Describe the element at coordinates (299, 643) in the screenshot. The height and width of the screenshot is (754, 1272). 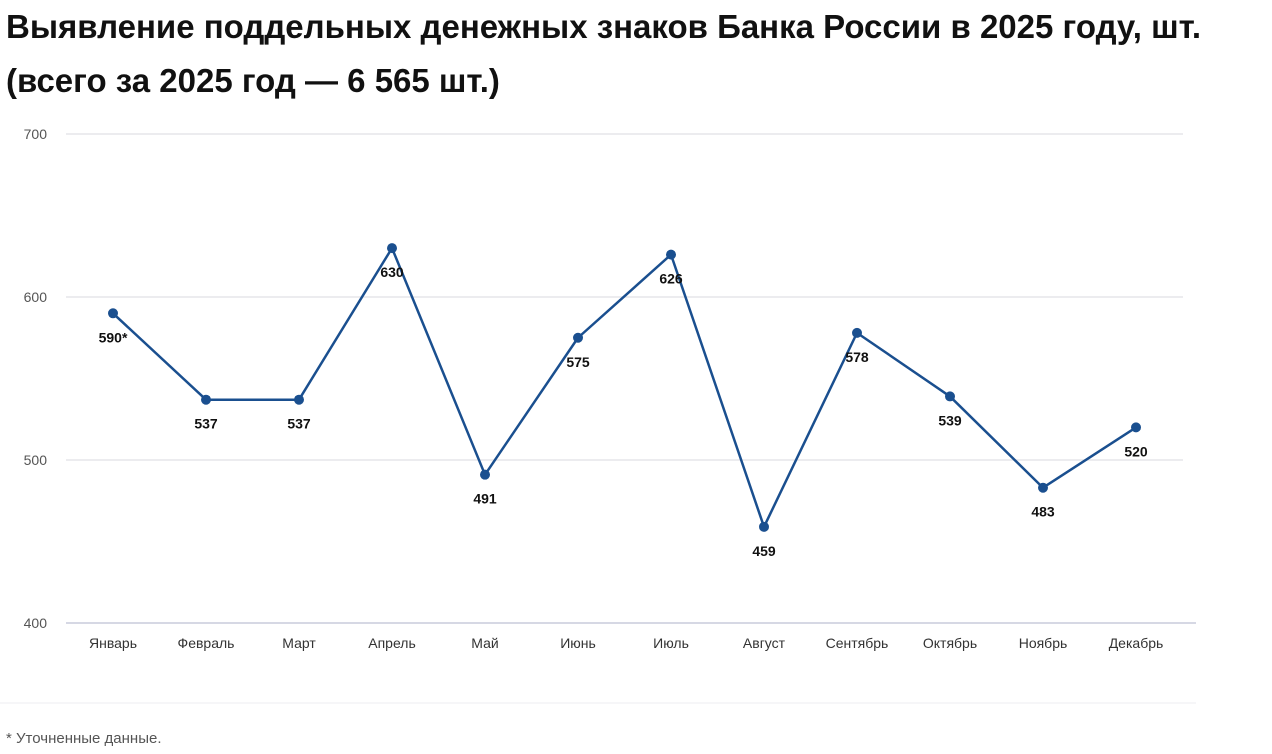
I see `x-tick-label: Март` at that location.